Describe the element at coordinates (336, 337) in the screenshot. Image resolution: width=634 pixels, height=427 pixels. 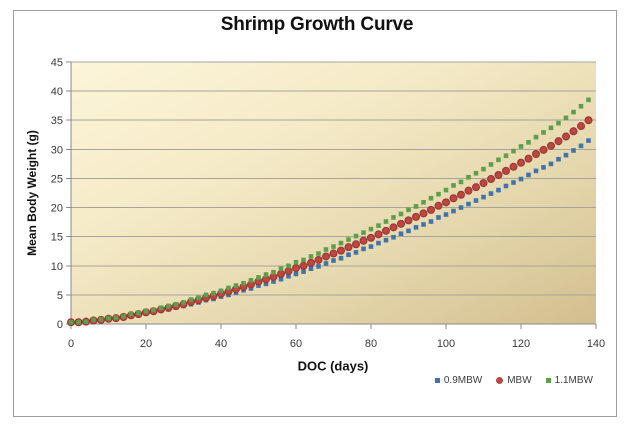
I see `x-axis: 0 20 40 60 80 100 120 140` at that location.